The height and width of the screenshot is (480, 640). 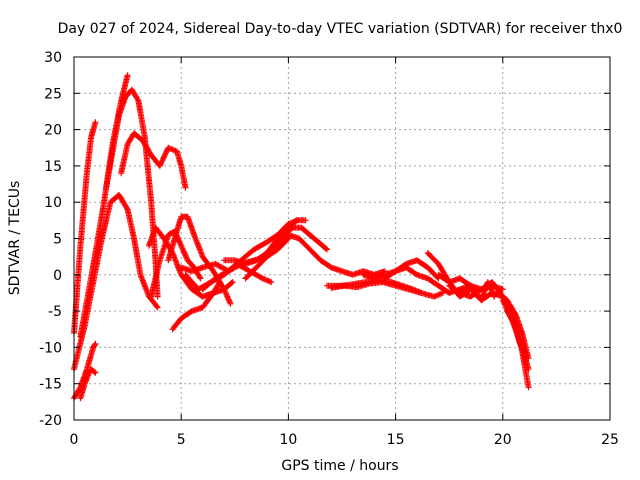 I want to click on y-tick-label: 15, so click(x=53, y=167).